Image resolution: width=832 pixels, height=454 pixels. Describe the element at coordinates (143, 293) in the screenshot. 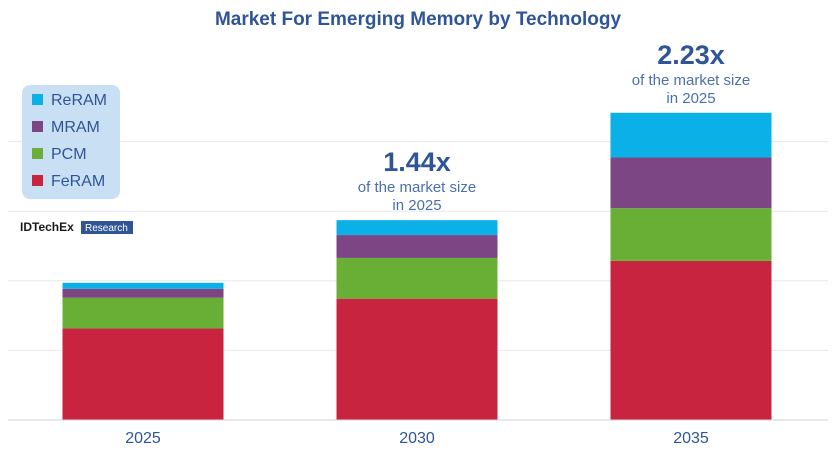

I see `bar-mram-2025` at that location.